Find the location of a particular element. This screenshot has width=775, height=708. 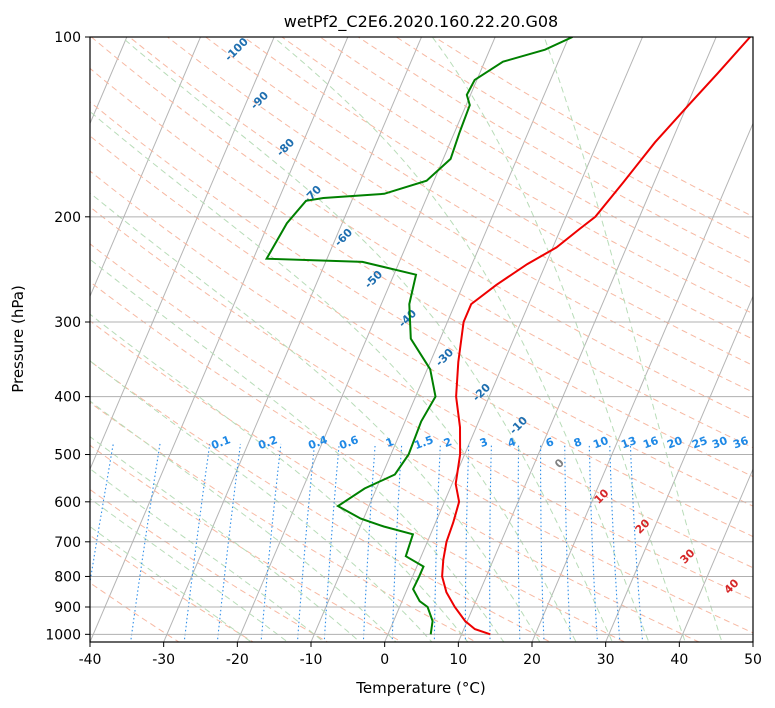

x-tick-label: 20 is located at coordinates (532, 660).